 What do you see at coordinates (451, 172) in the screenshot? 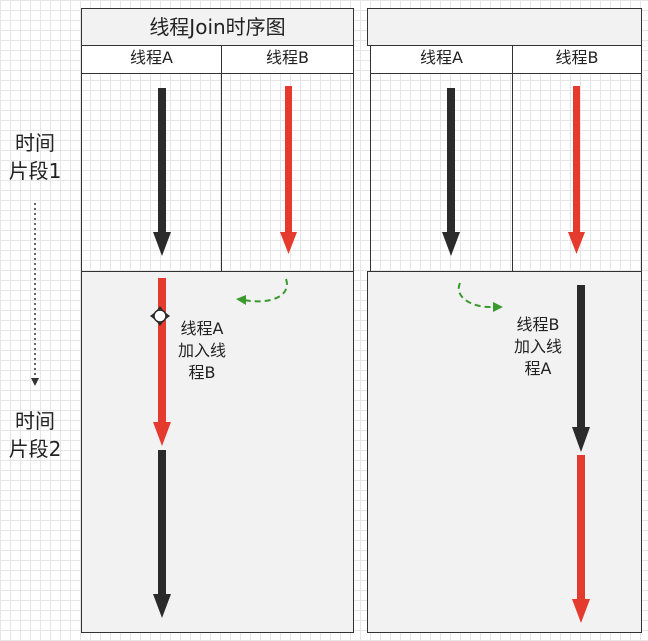
I see `right-thread-a-segment-1-arrow` at bounding box center [451, 172].